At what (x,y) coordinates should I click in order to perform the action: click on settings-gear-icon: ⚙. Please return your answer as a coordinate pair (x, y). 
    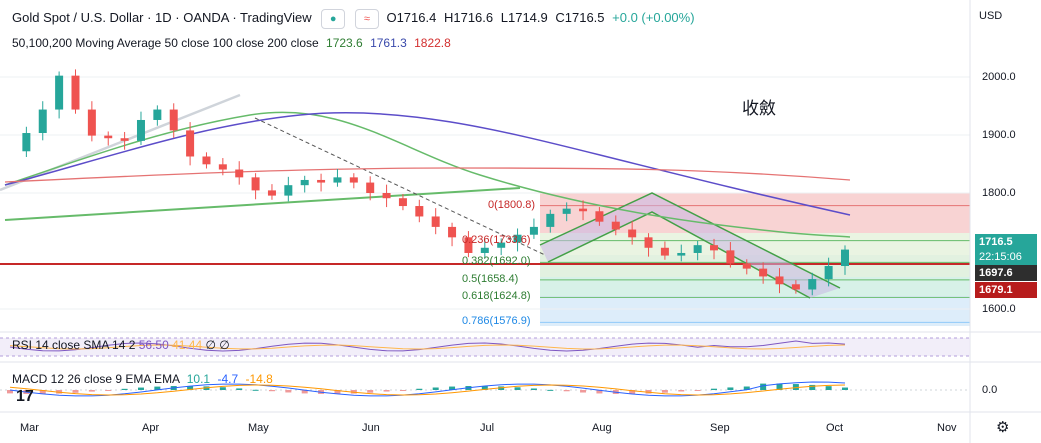
    Looking at the image, I should click on (1003, 427).